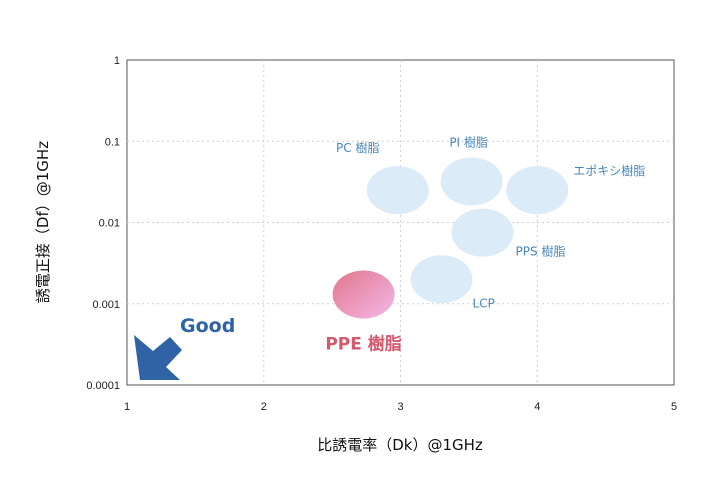  I want to click on point-label: LCP, so click(484, 303).